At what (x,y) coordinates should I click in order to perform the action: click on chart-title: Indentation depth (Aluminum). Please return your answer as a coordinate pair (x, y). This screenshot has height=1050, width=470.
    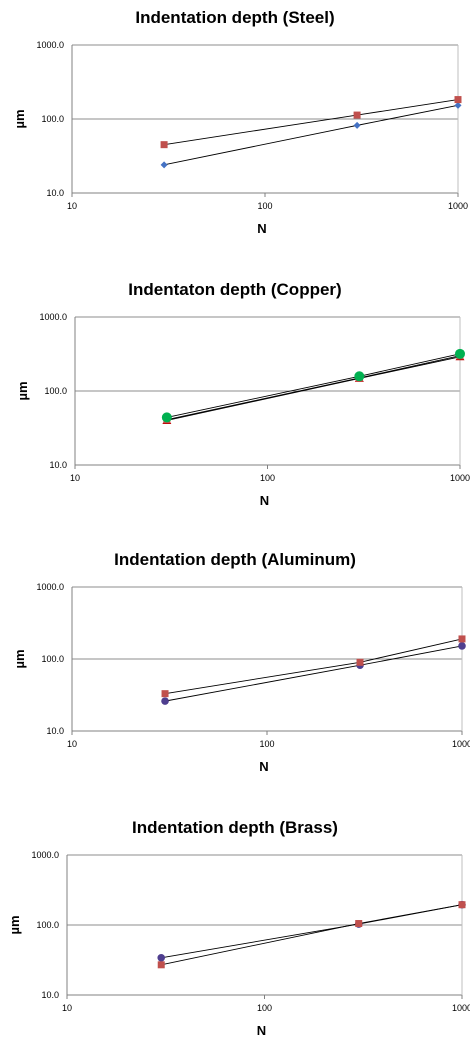
    Looking at the image, I should click on (235, 559).